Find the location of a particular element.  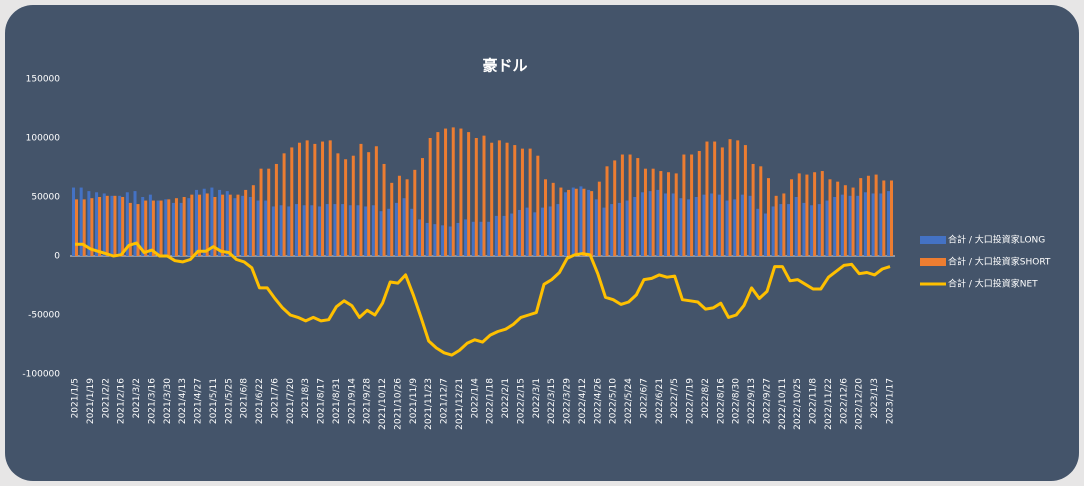

x-tick-label: 2022/3/29 is located at coordinates (568, 401).